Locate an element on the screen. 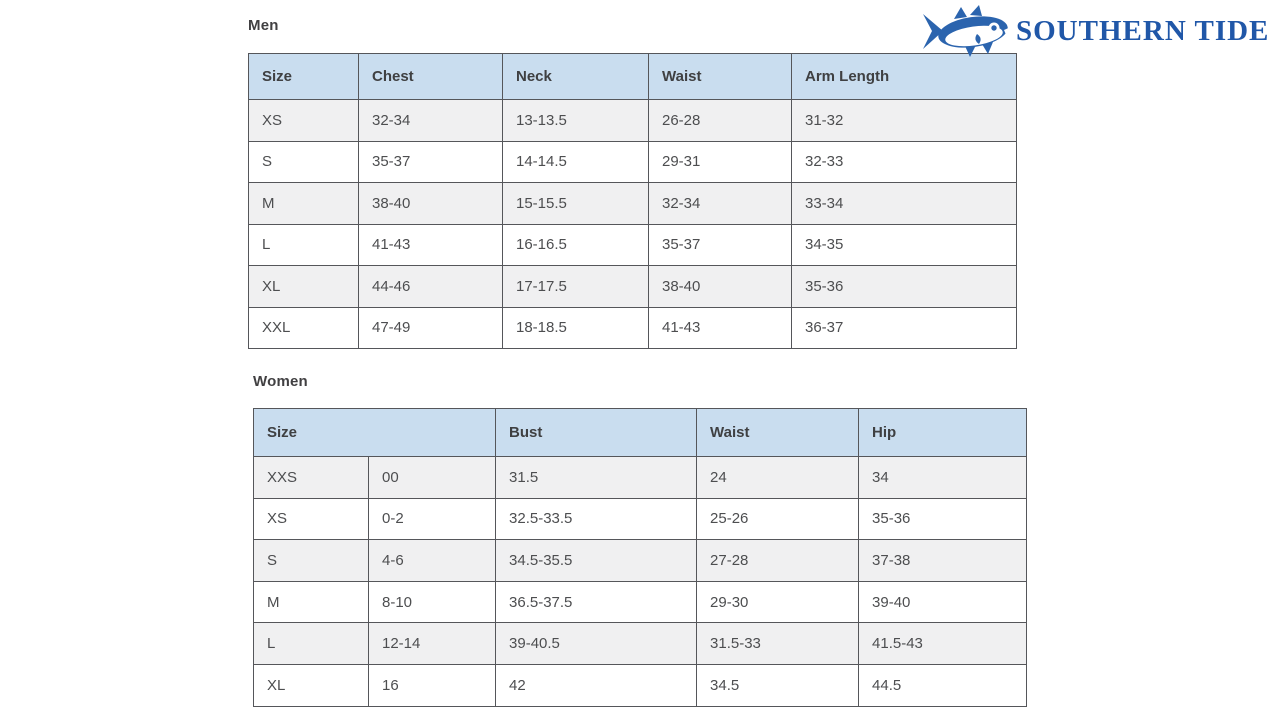 Image resolution: width=1280 pixels, height=720 pixels. table-row: S 4-6 34.5-35.5 27-28 37-38 is located at coordinates (640, 560).